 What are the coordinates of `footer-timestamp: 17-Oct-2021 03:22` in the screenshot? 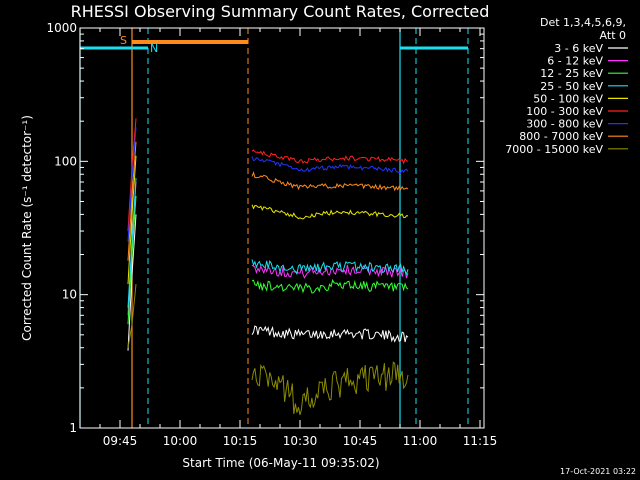 It's located at (598, 471).